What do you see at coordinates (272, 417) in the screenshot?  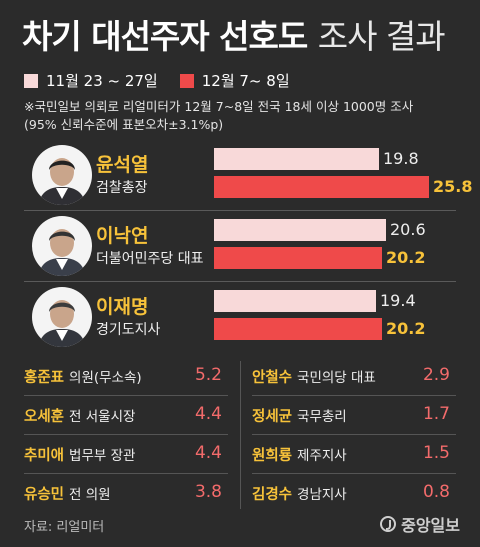 I see `other-name: 정세균` at bounding box center [272, 417].